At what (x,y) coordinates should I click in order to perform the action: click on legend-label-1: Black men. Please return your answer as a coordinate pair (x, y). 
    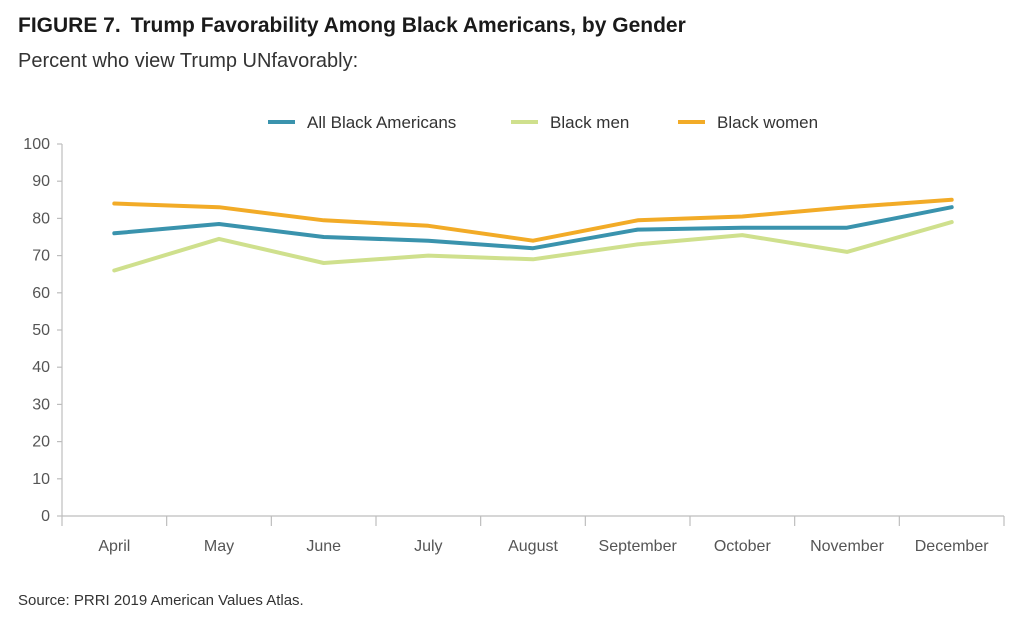
    Looking at the image, I should click on (589, 122).